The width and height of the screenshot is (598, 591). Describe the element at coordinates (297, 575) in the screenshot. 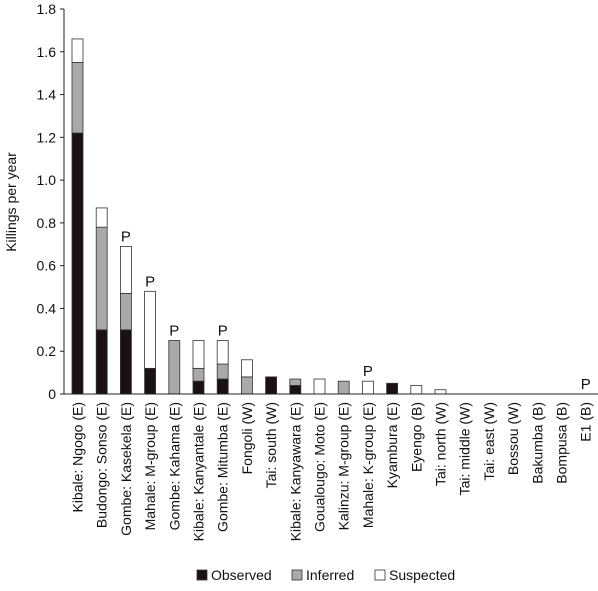

I see `legend-swatch-inferred` at that location.